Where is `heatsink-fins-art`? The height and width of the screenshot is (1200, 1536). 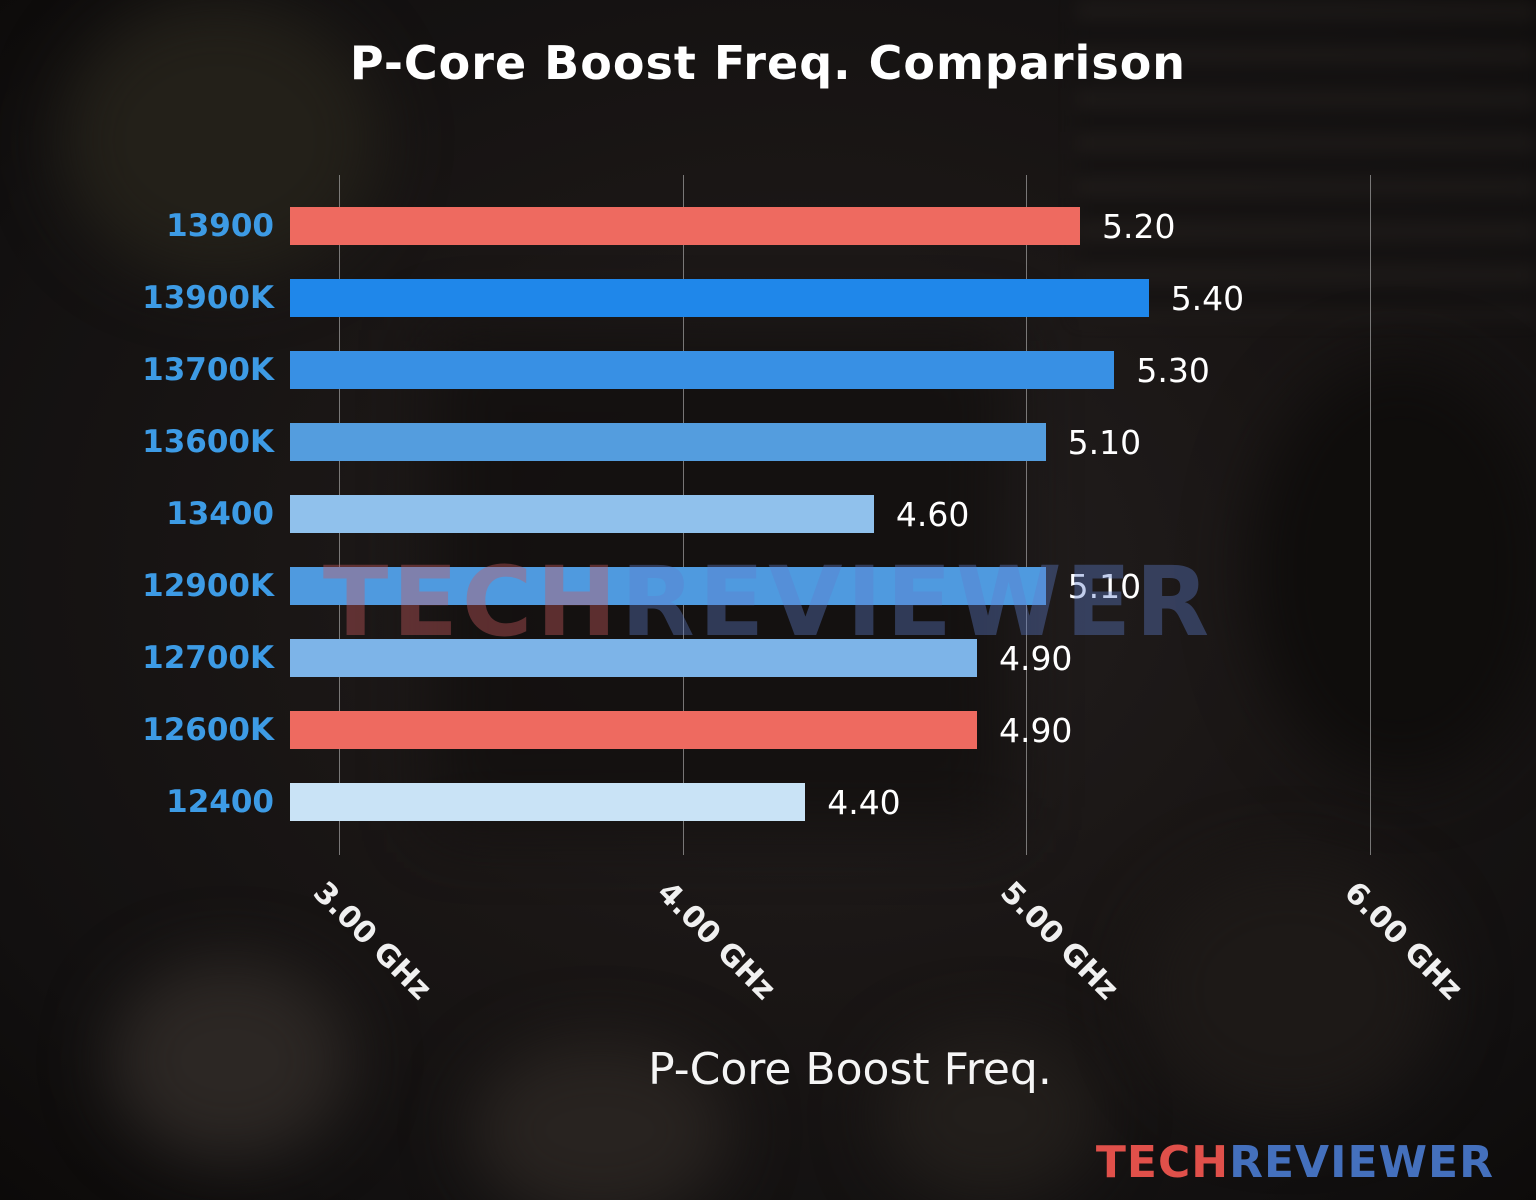
heatsink-fins-art is located at coordinates (1306, 160).